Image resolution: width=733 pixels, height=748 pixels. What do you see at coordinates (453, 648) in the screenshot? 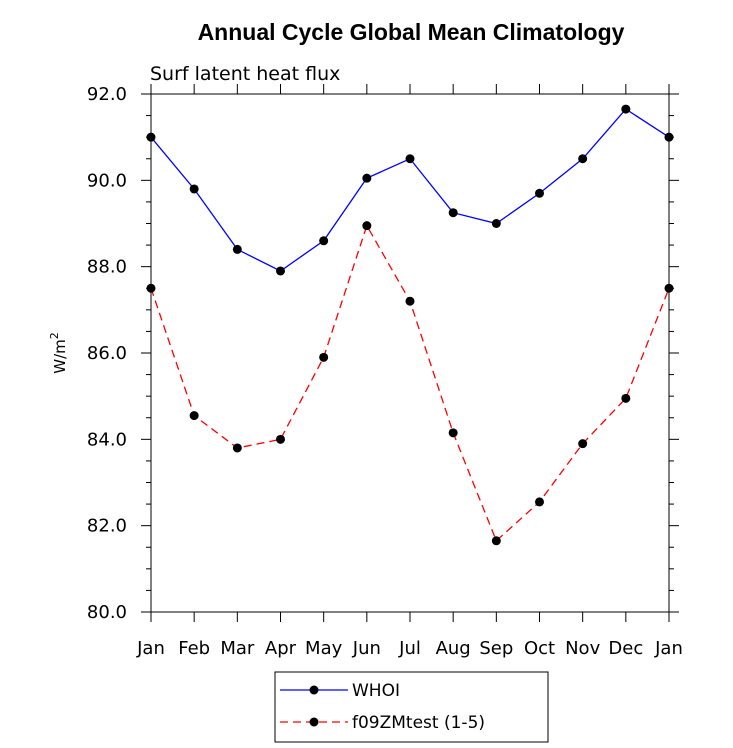
I see `x-tick-label: Aug` at bounding box center [453, 648].